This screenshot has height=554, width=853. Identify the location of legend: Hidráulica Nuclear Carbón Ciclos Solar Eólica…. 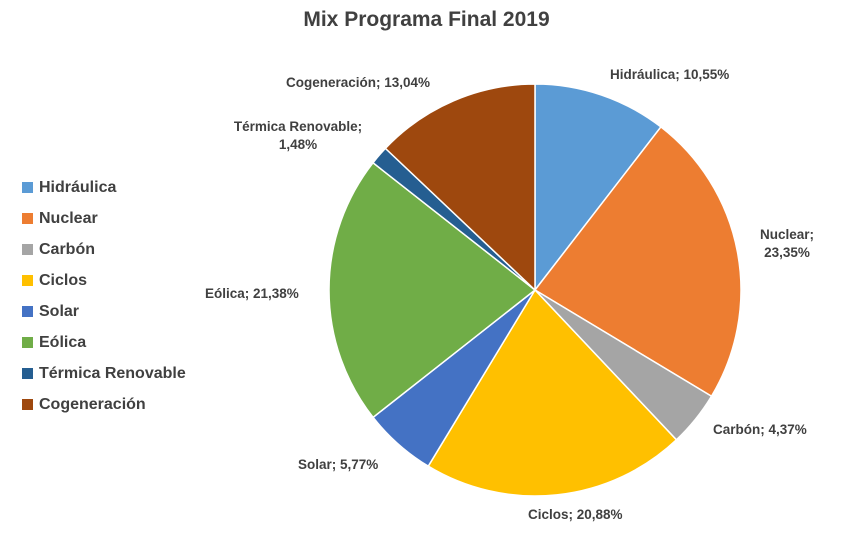
(104, 296).